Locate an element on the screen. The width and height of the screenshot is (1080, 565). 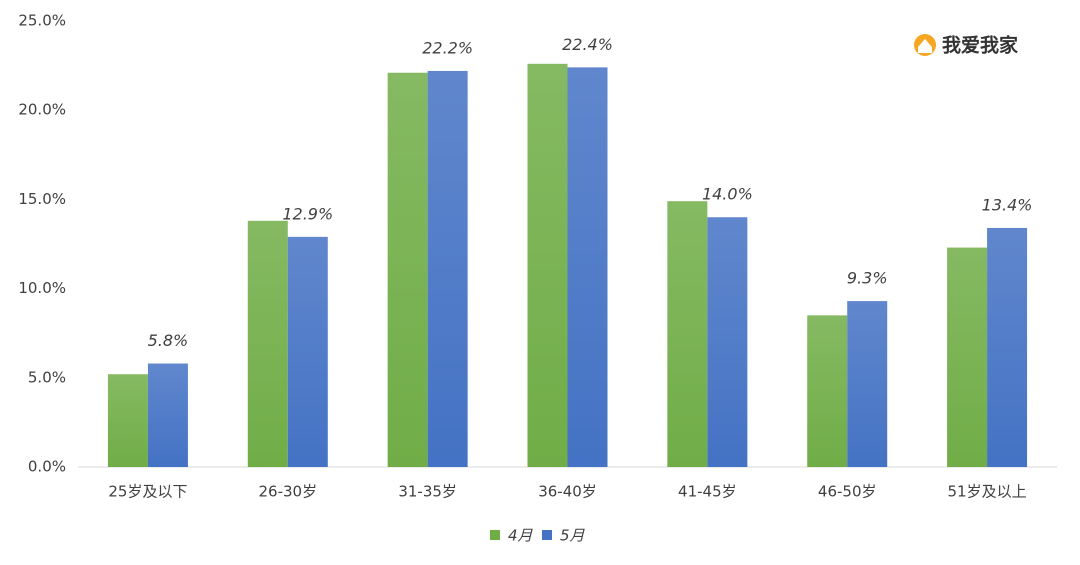
x-tick-label: 46-50岁 is located at coordinates (847, 492).